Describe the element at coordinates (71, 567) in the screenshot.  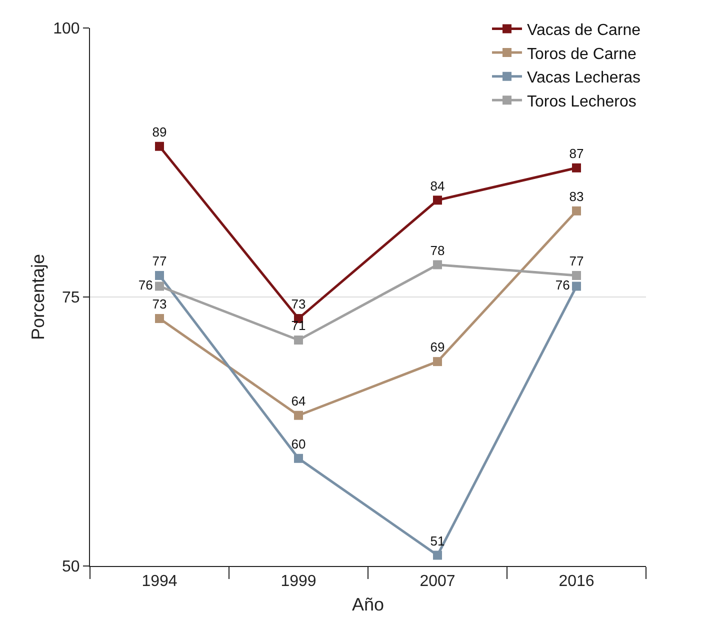
I see `y-tick-label: 50` at that location.